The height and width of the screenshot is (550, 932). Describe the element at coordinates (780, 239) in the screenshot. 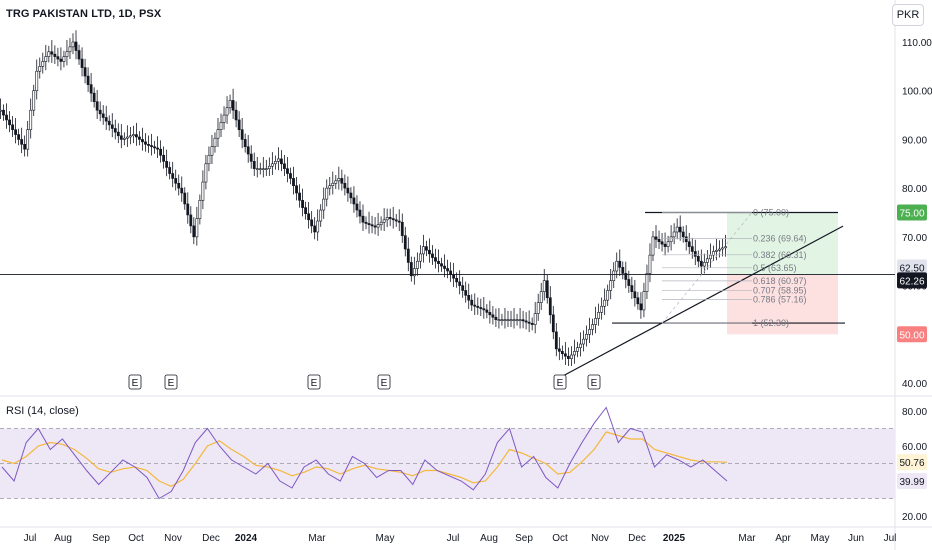

I see `fib-level-label: 0.236 (69.64)` at that location.